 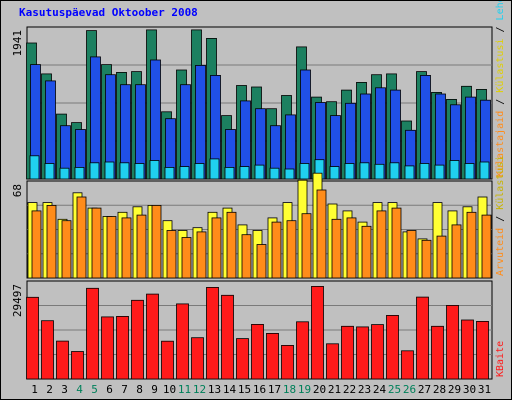 I want to click on x-tick-day-3: 3, so click(x=64, y=389).